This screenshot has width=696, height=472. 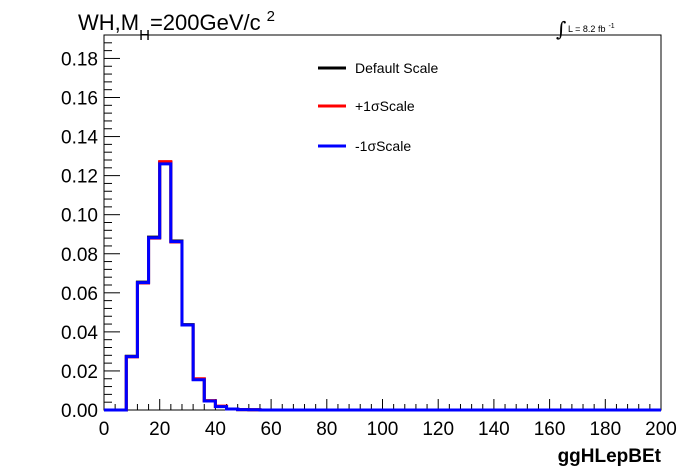 I want to click on luminosity-exponent: -1, so click(x=611, y=26).